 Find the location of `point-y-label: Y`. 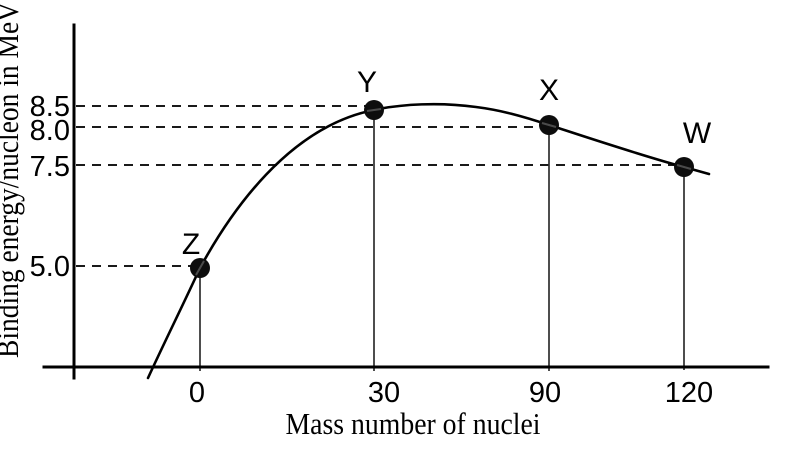

point-y-label: Y is located at coordinates (367, 82).